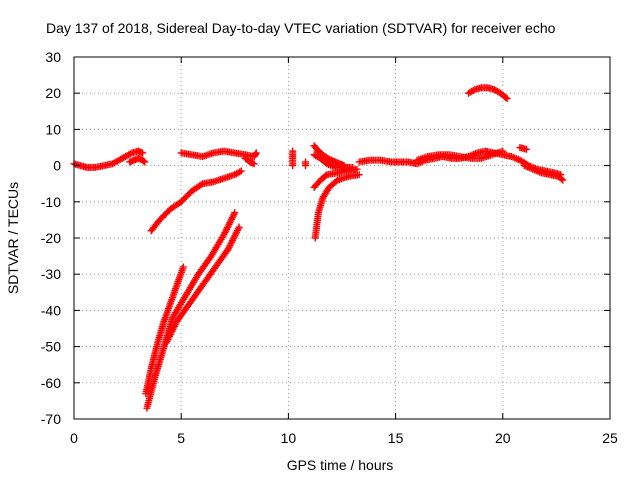 This screenshot has width=640, height=480. What do you see at coordinates (610, 438) in the screenshot?
I see `x-tick-label: 25` at bounding box center [610, 438].